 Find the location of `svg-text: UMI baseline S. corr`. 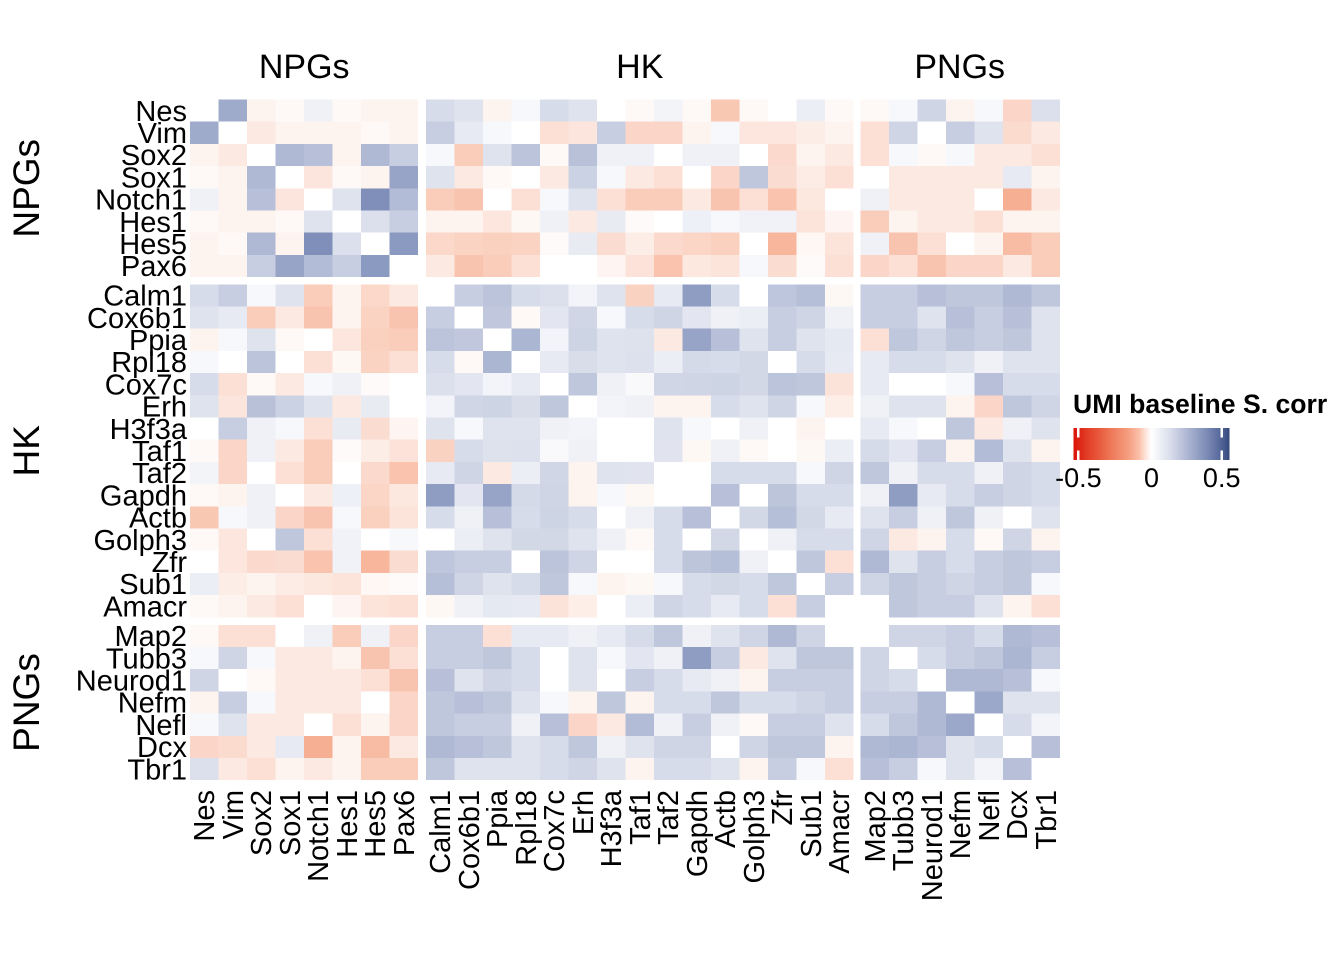

svg-text: UMI baseline S. corr is located at coordinates (1200, 404).